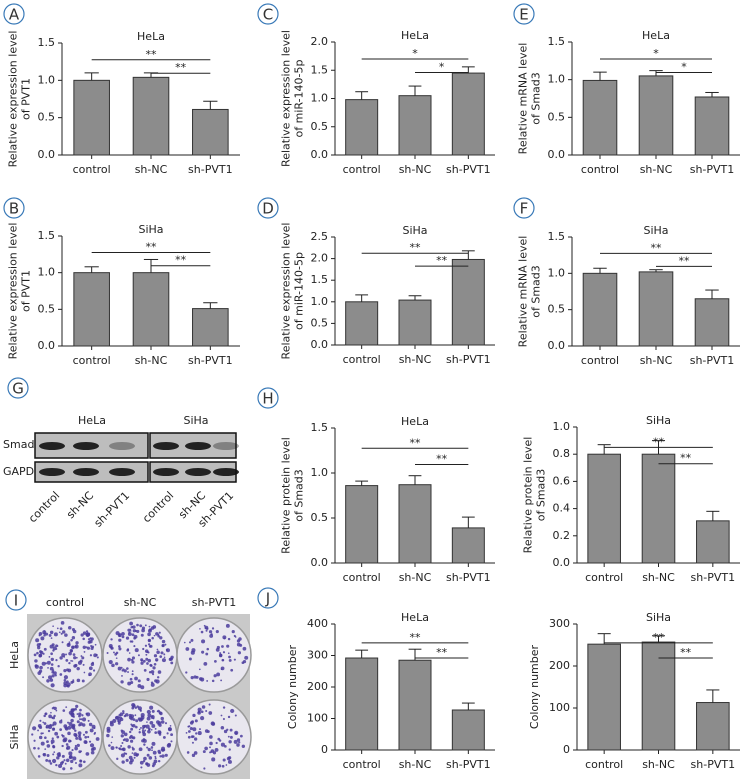 This screenshot has width=750, height=783. I want to click on column-label: sh-NC, so click(140, 602).